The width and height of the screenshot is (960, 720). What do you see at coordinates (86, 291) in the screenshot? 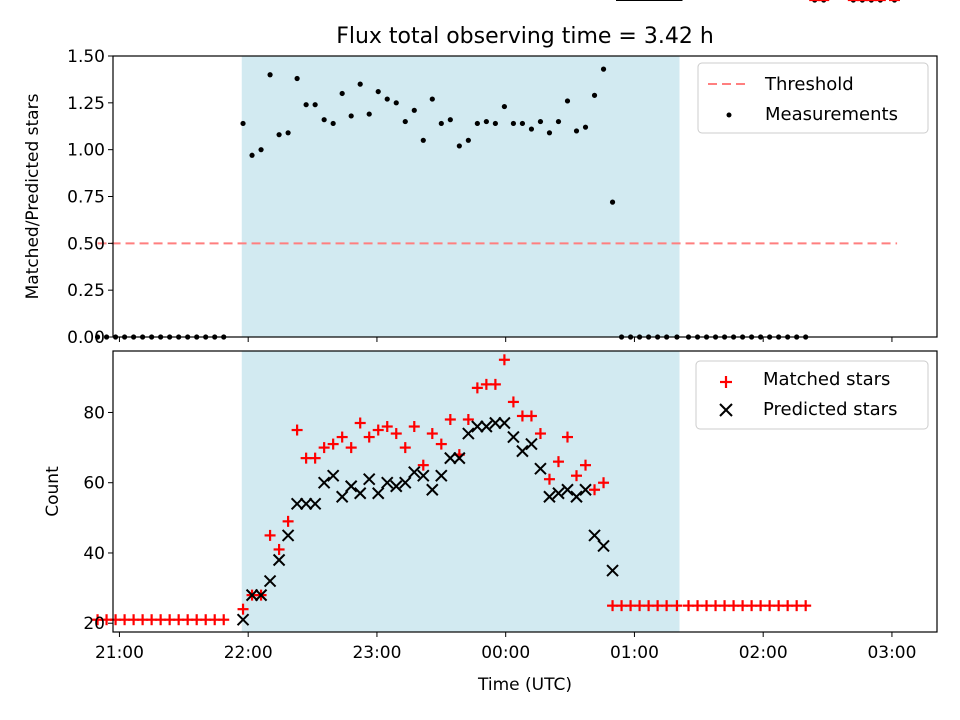
I see `top-ytick-label: 0.25` at bounding box center [86, 291].